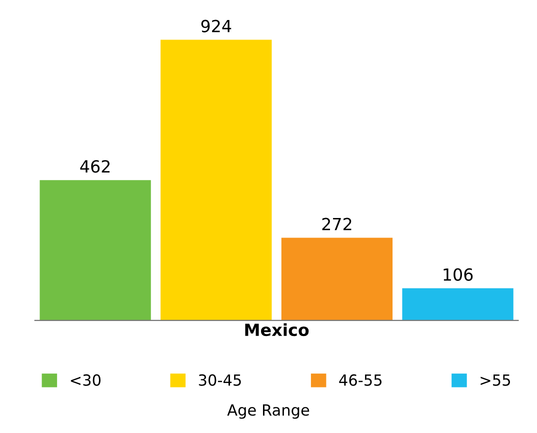 Image resolution: width=537 pixels, height=433 pixels. What do you see at coordinates (458, 274) in the screenshot?
I see `data-label: 106` at bounding box center [458, 274].